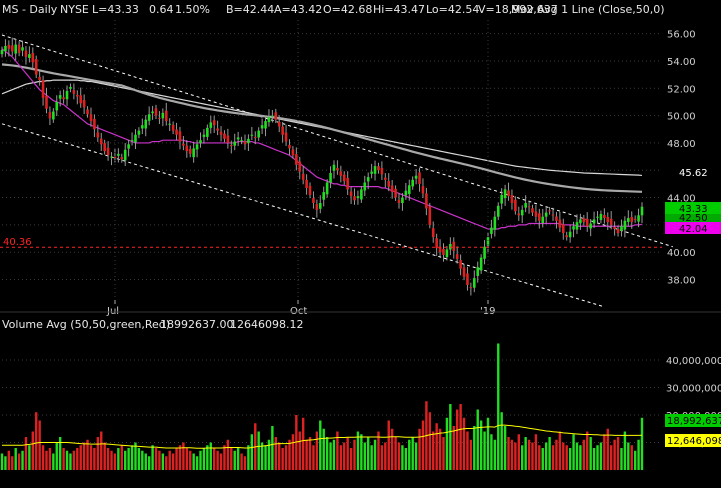 This screenshot has width=721, height=488. Describe the element at coordinates (693, 228) in the screenshot. I see `price-tag-ma50: 42.04` at that location.